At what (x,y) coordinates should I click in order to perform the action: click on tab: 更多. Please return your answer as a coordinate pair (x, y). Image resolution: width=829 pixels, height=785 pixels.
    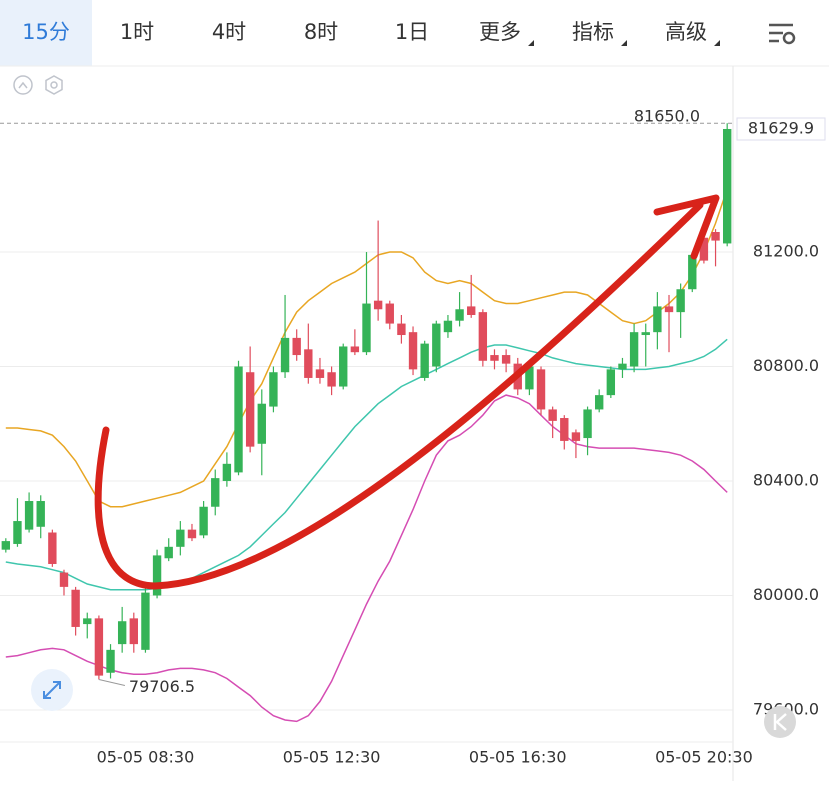
    Looking at the image, I should click on (500, 32).